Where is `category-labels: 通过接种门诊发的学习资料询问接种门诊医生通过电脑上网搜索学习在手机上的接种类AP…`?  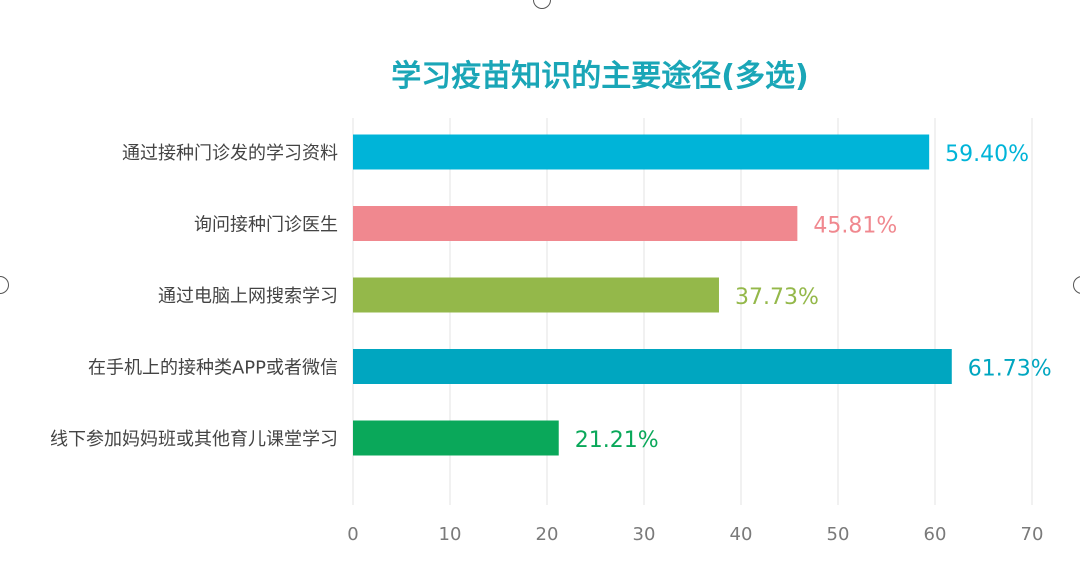 category-labels: 通过接种门诊发的学习资料询问接种门诊医生通过电脑上网搜索学习在手机上的接种类AP… is located at coordinates (194, 296).